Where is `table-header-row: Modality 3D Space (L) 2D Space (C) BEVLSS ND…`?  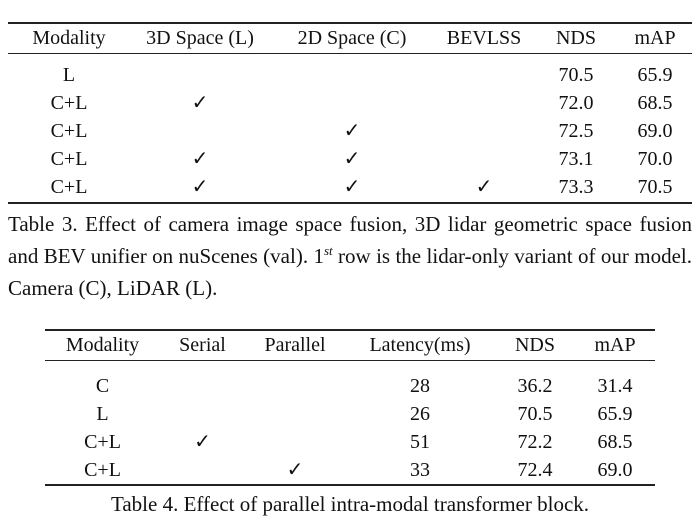
table-header-row: Modality 3D Space (L) 2D Space (C) BEVLSS ND… is located at coordinates (350, 38).